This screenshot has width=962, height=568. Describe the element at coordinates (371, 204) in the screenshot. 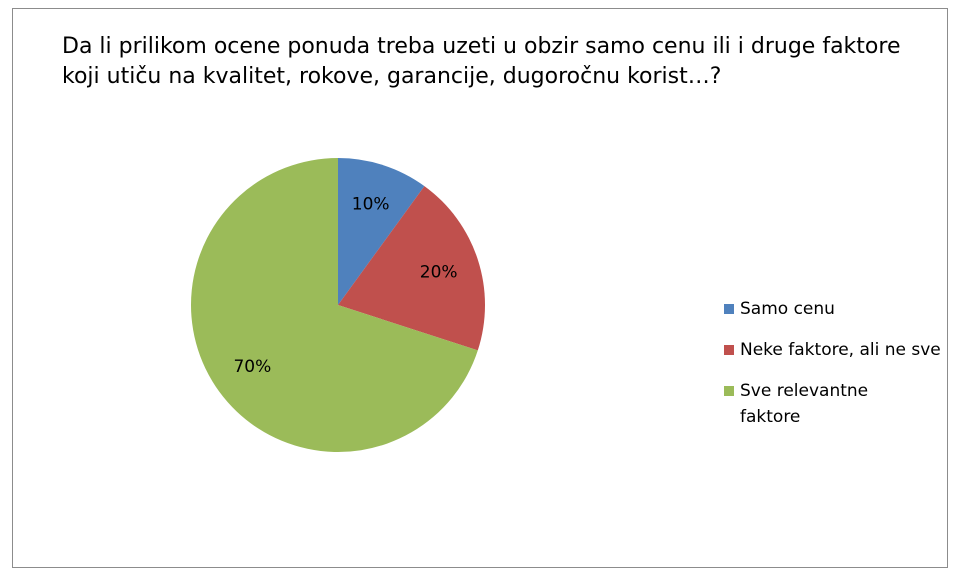

I see `data-label: 10%` at that location.